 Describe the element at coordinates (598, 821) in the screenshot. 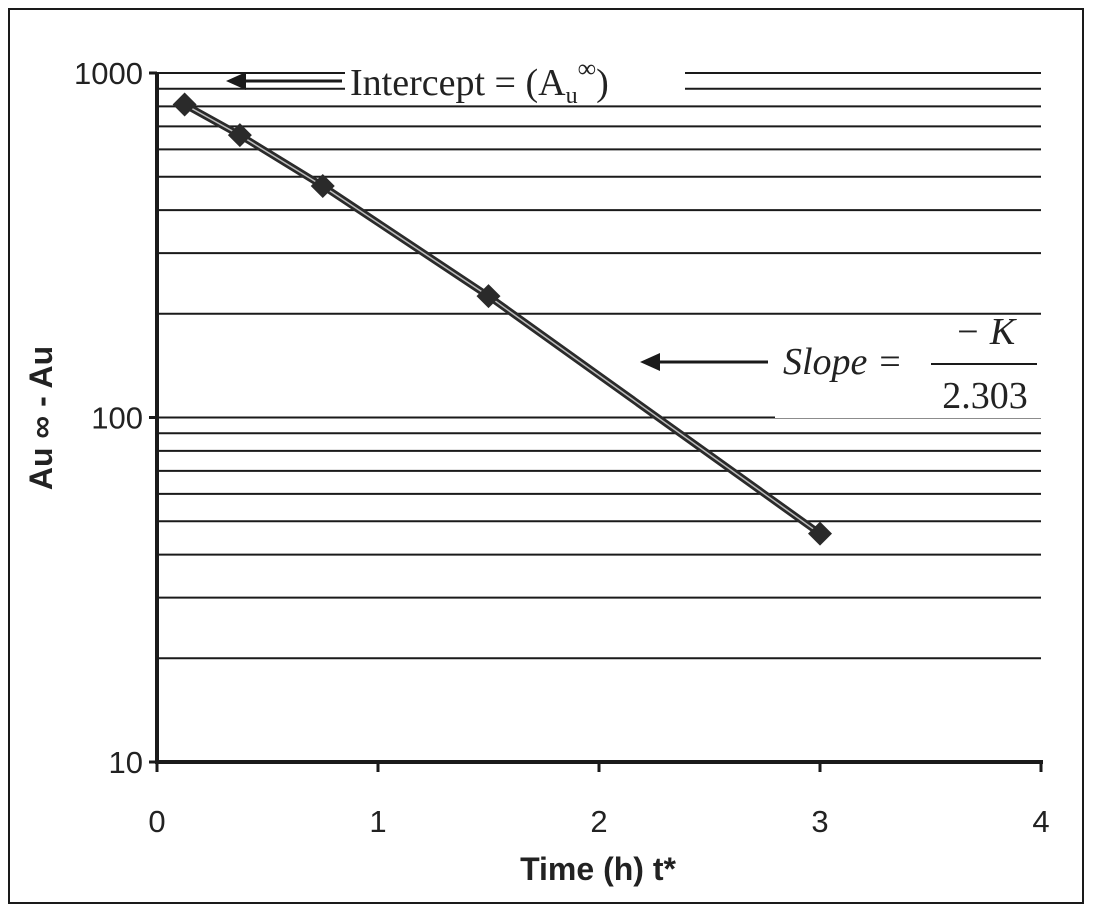

I see `x-tick-label: 2` at that location.